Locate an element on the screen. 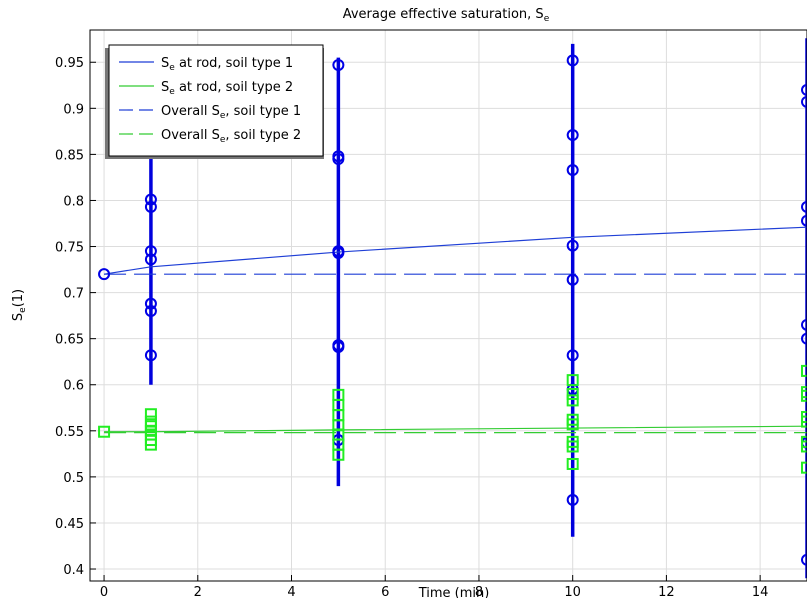 The height and width of the screenshot is (598, 807). x-tick-label: 0 is located at coordinates (104, 591).